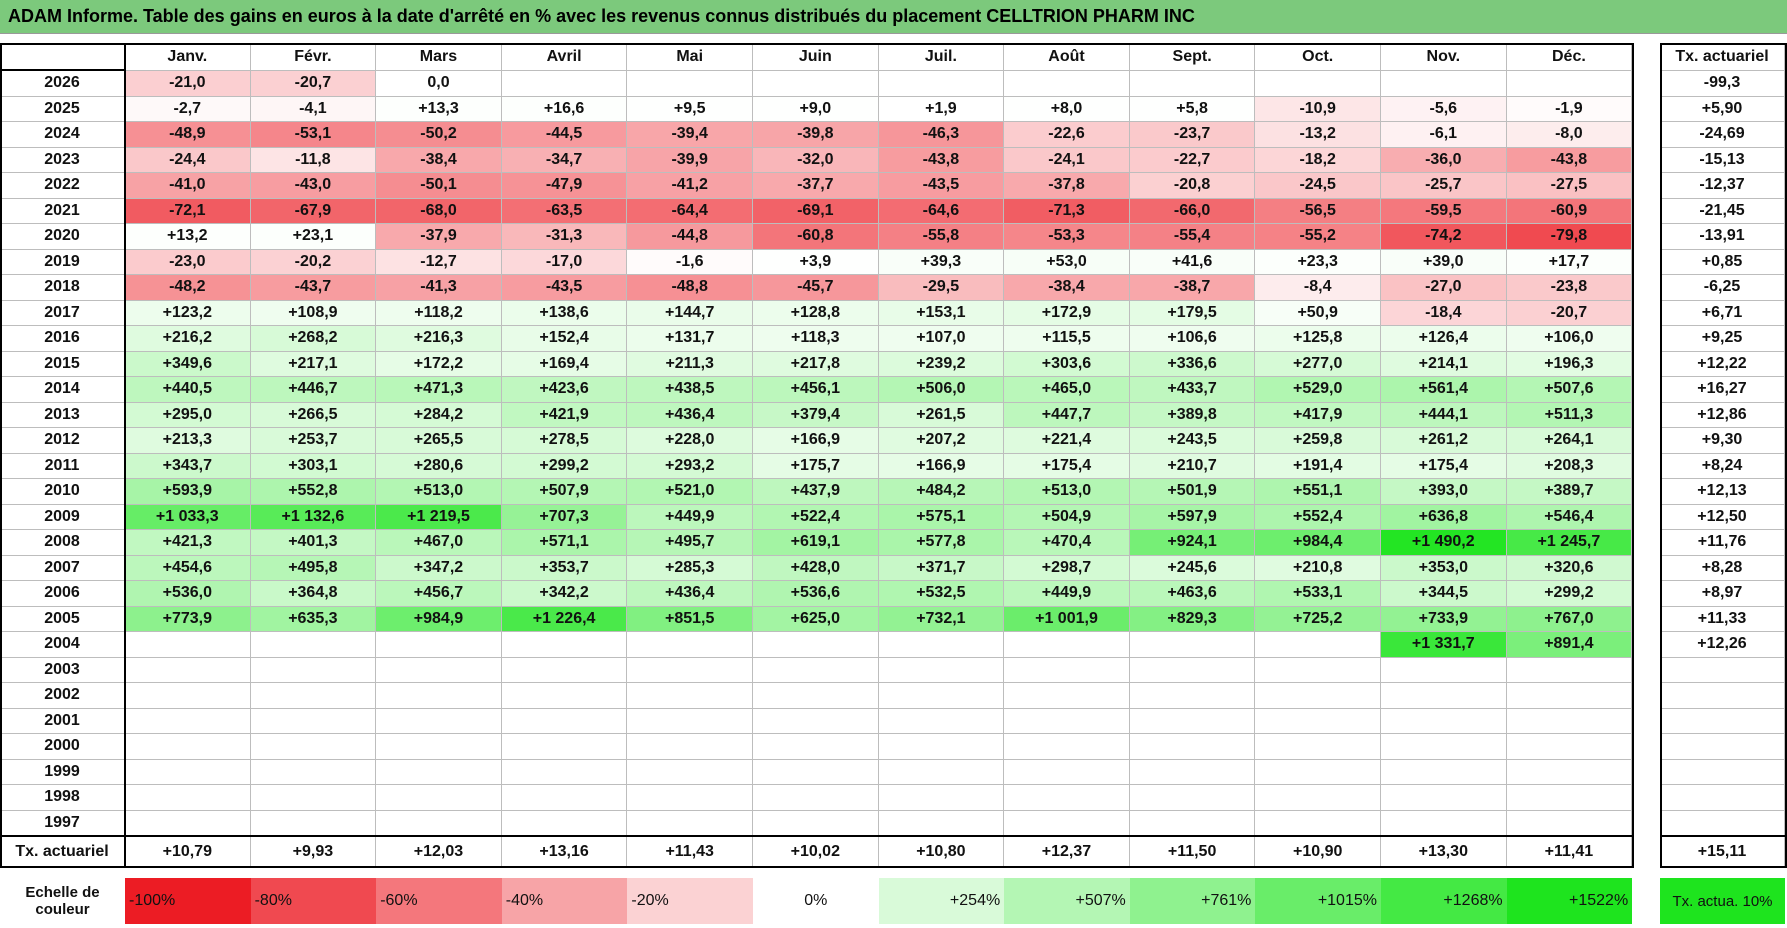  Describe the element at coordinates (1569, 313) in the screenshot. I see `gain-cell: -20,7` at that location.